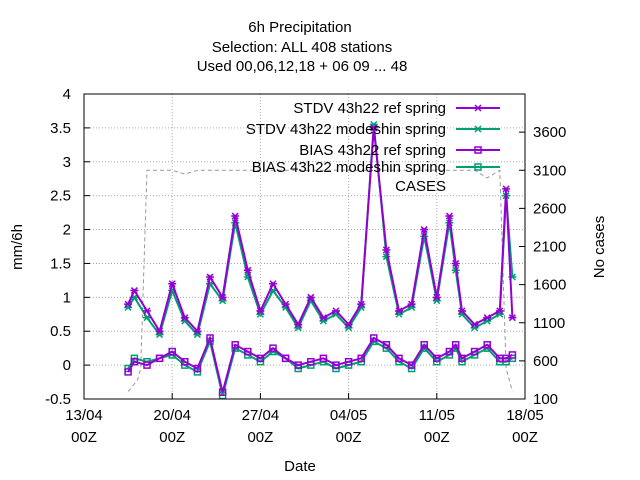 The height and width of the screenshot is (480, 640). I want to click on x-tick-label-date: 13/04, so click(84, 415).